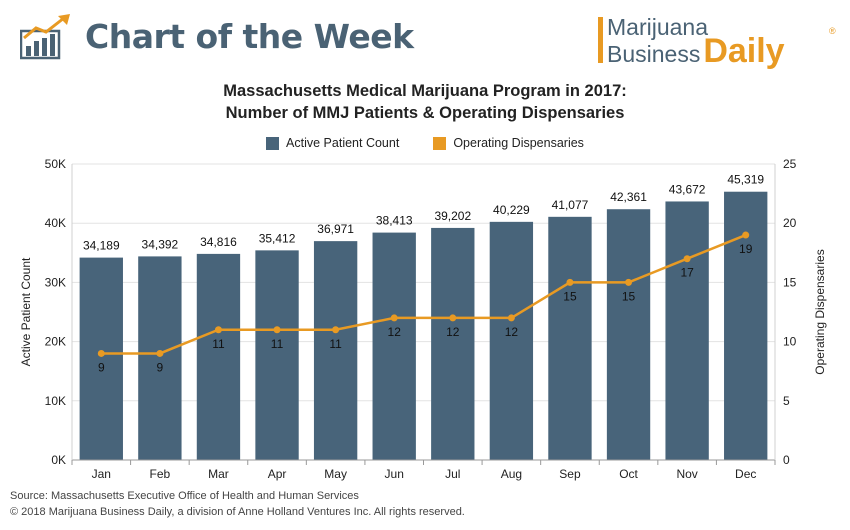 The height and width of the screenshot is (530, 850). I want to click on x-tick-label: Jun, so click(394, 474).